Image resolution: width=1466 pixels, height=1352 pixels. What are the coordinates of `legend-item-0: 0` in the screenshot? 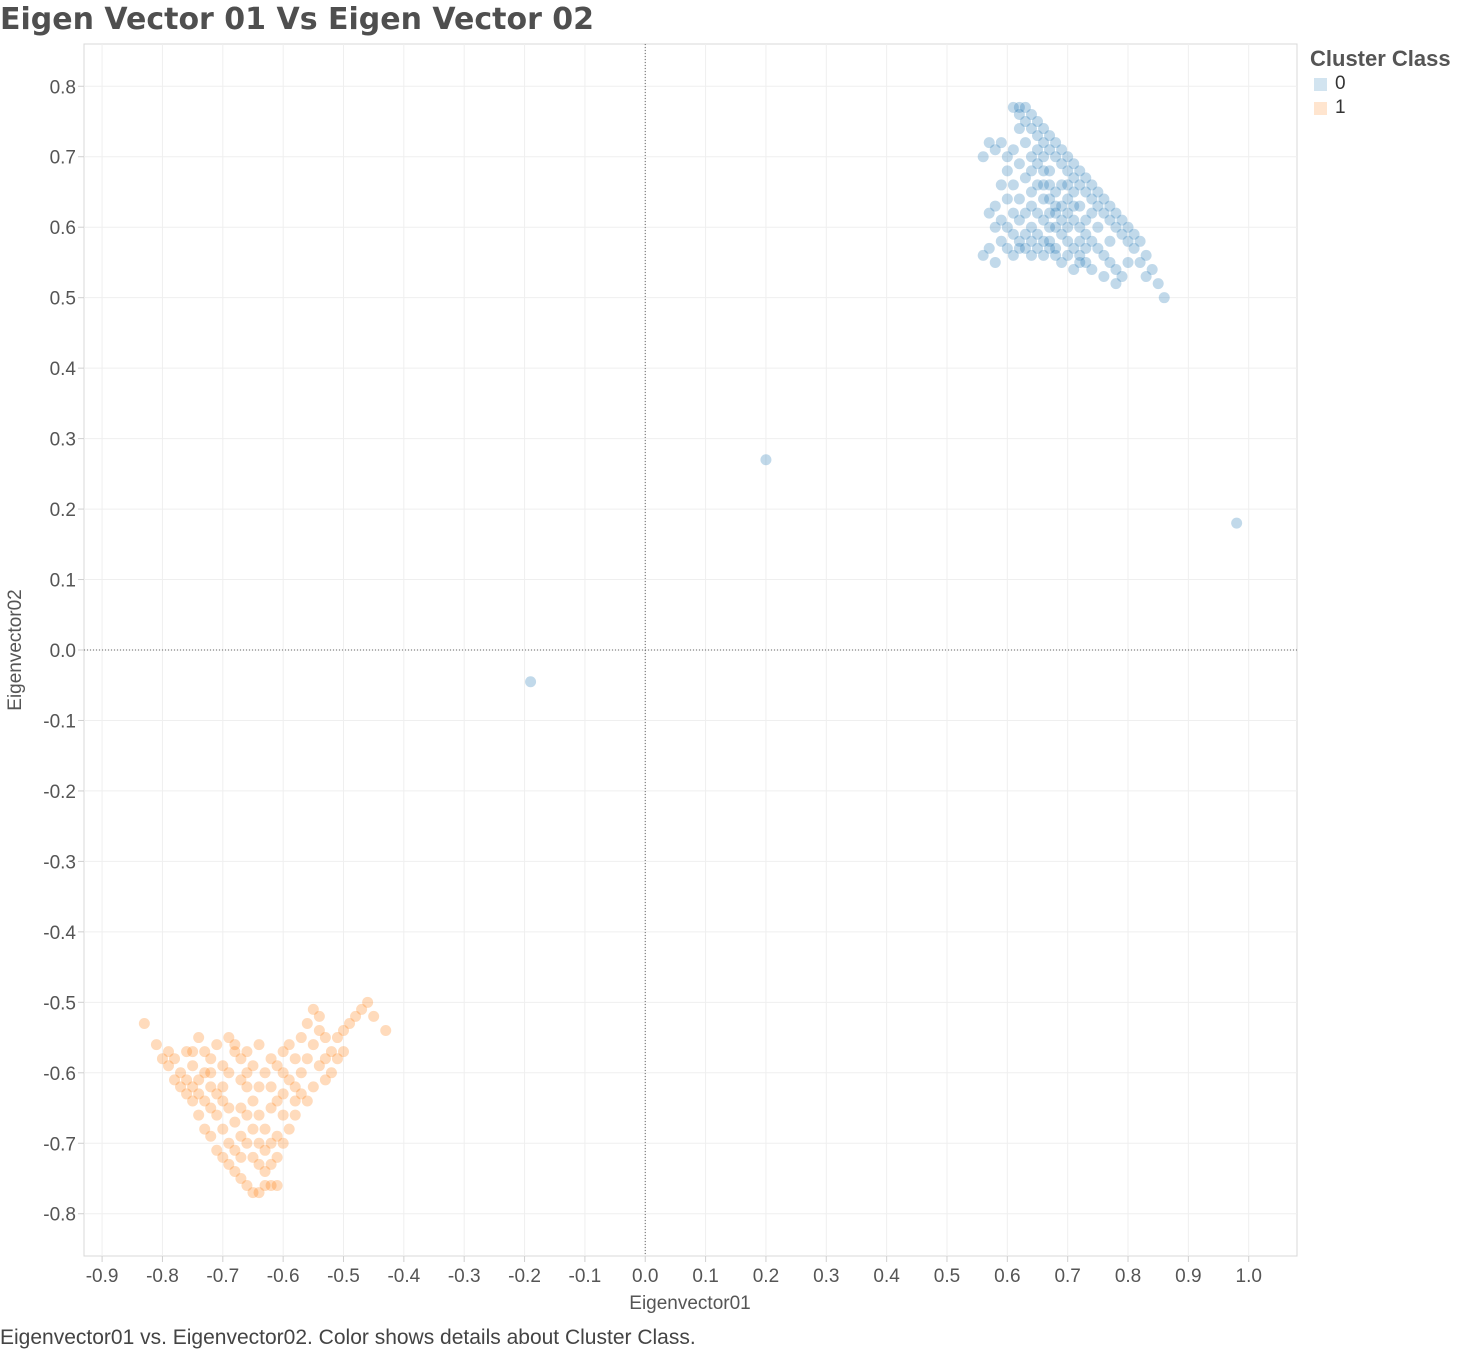 It's located at (1388, 84).